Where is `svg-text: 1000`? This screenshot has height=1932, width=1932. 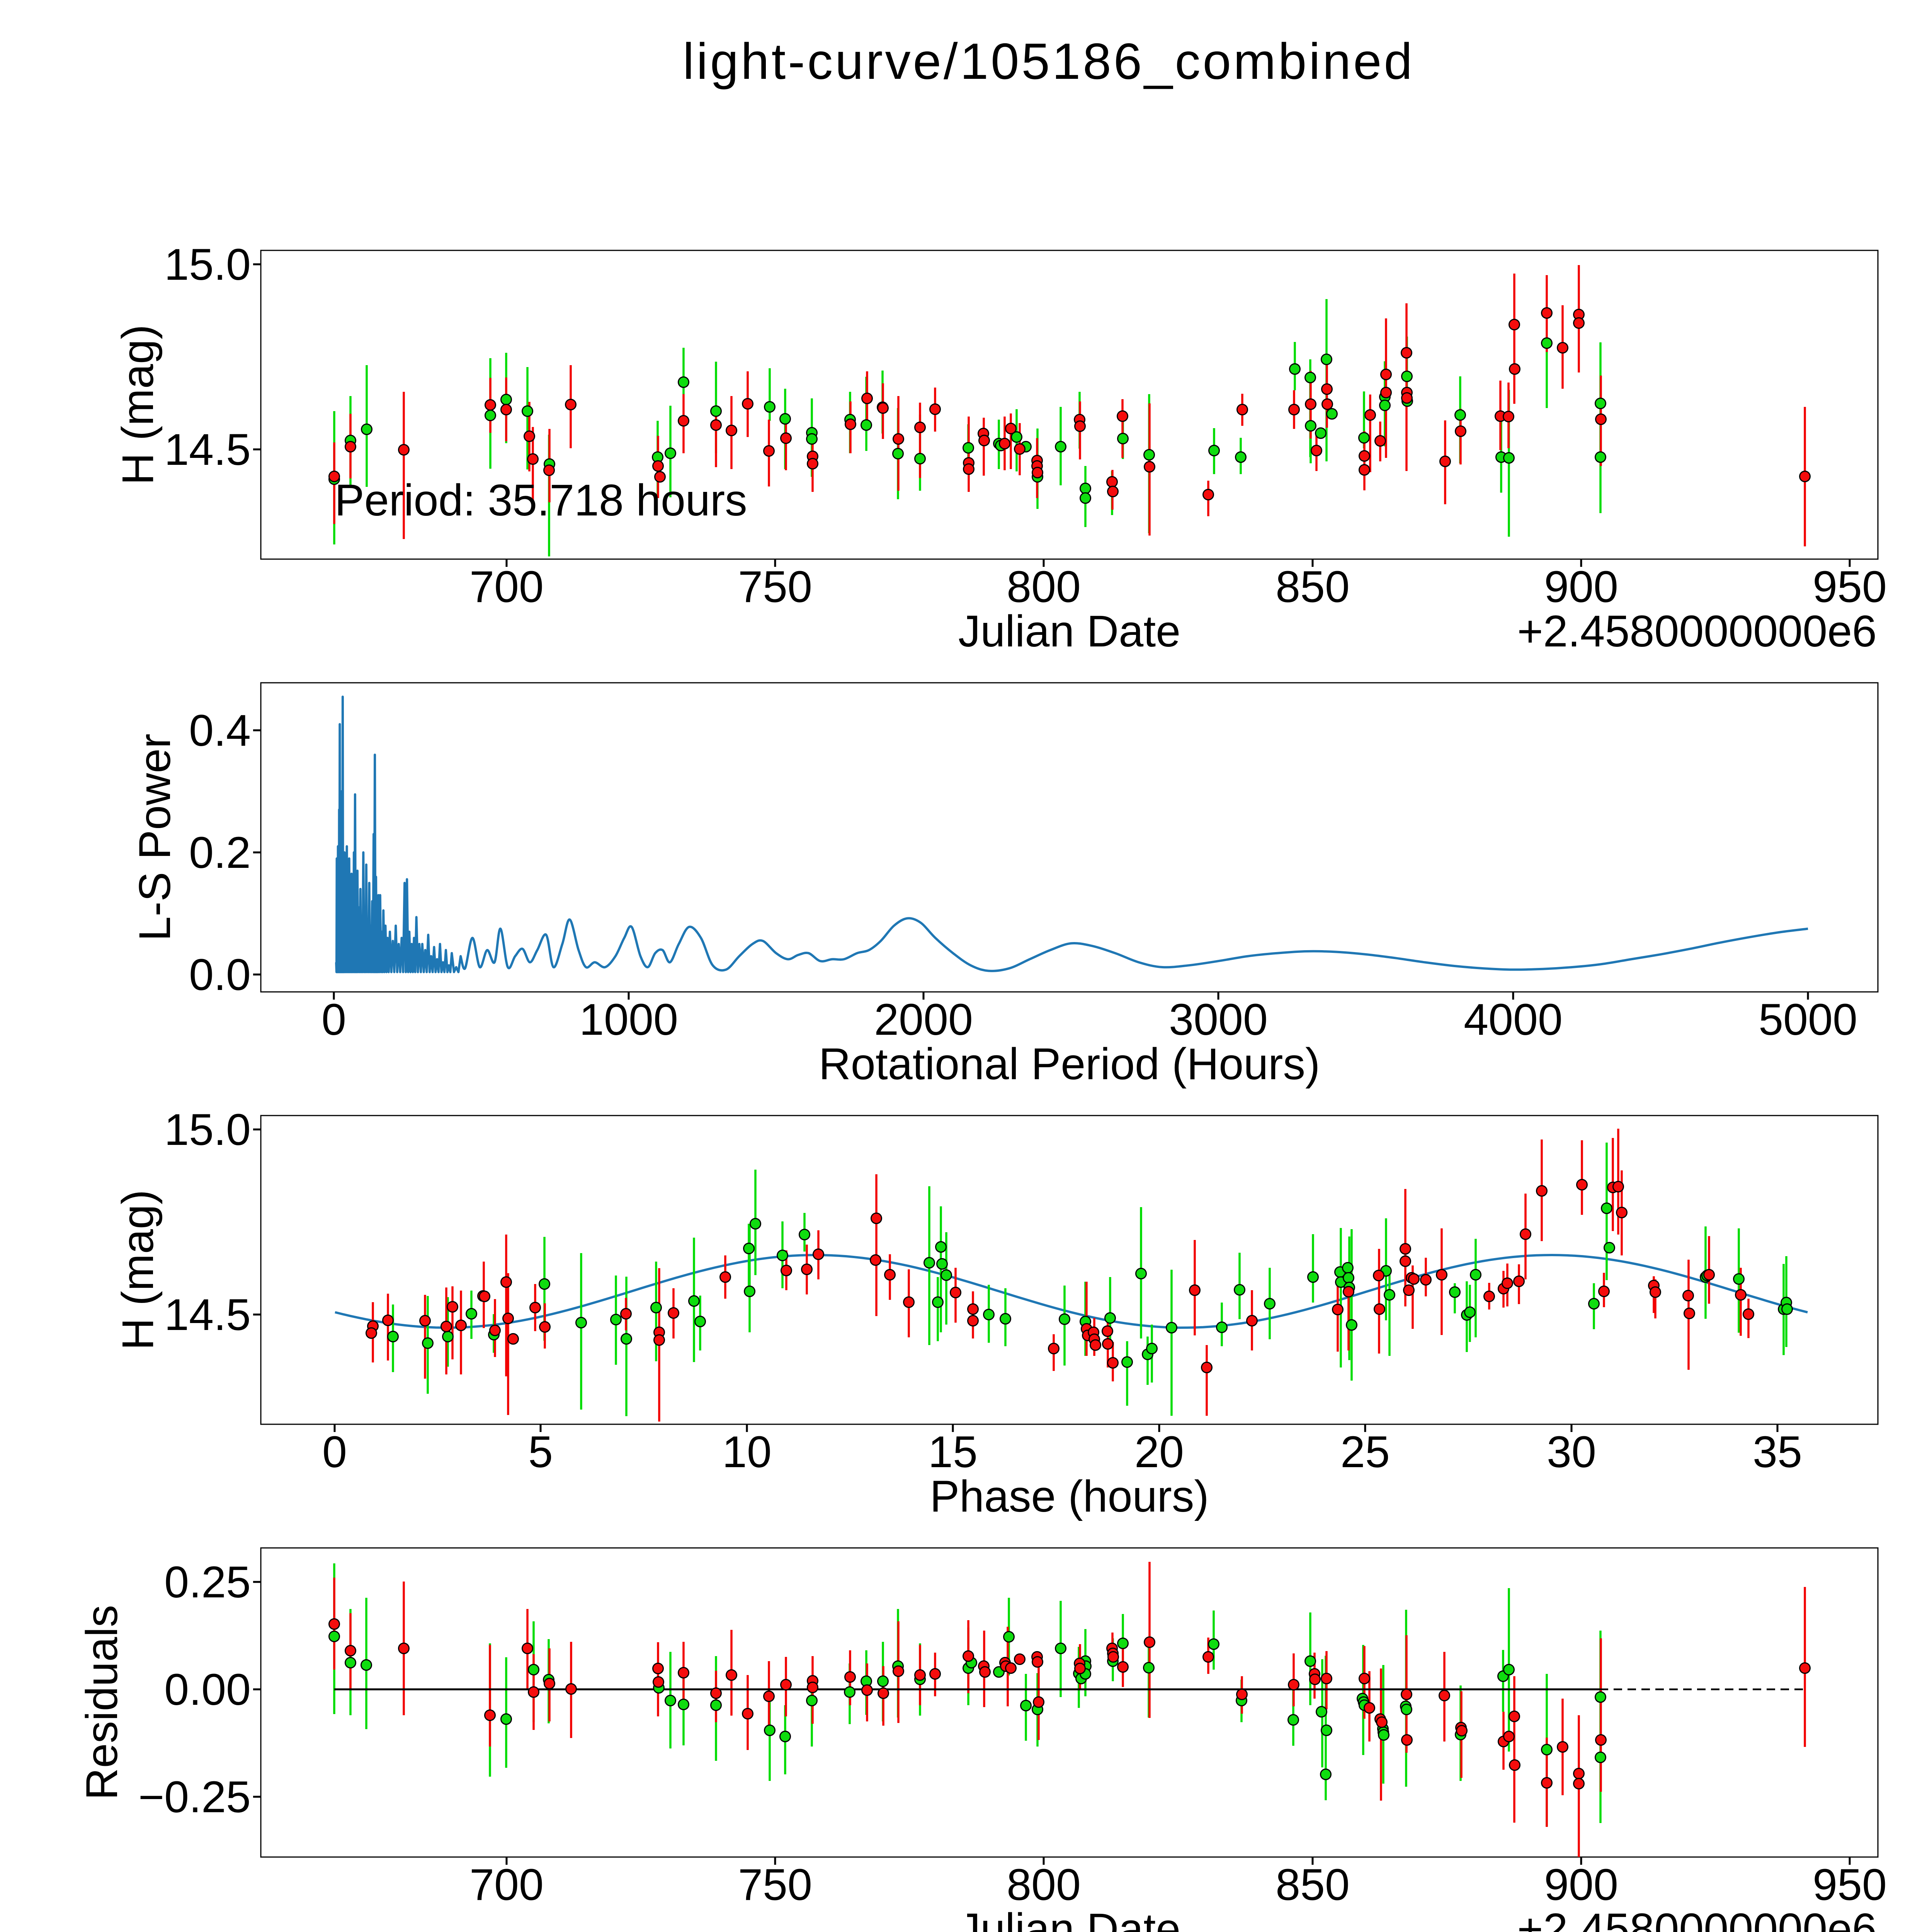
svg-text: 1000 is located at coordinates (628, 1020).